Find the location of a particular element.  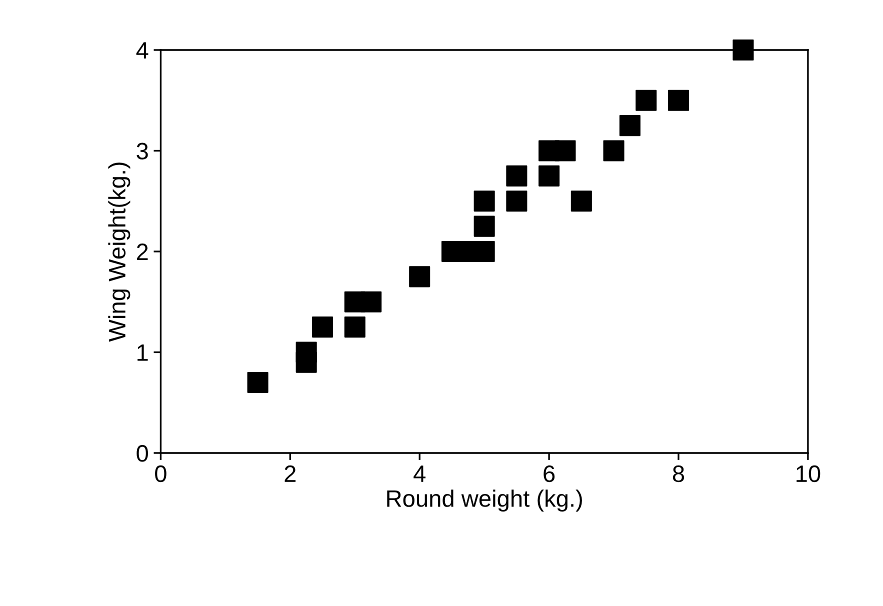

x-tick-label: 6 is located at coordinates (549, 473).